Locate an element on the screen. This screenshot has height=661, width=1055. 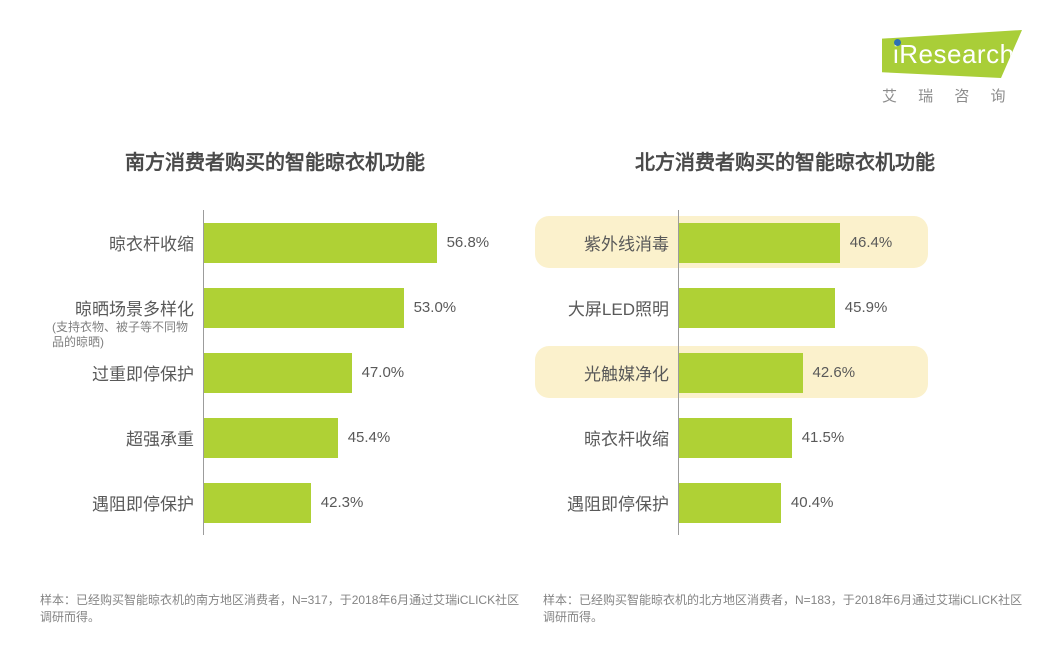
bar-area: 56.8% is located at coordinates (361, 242).